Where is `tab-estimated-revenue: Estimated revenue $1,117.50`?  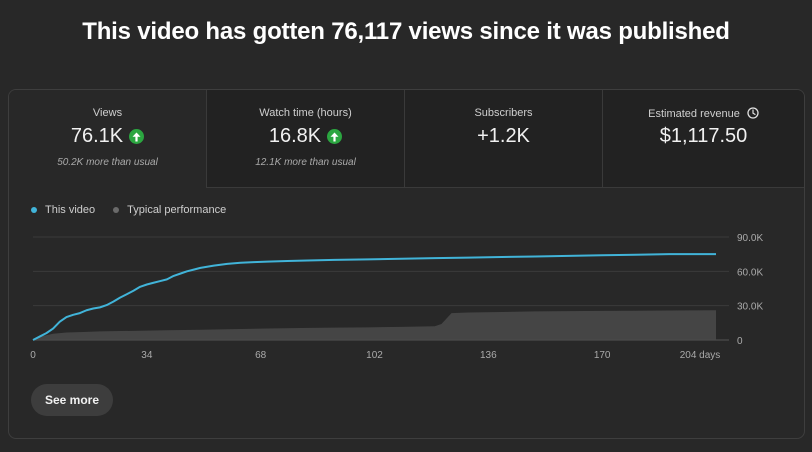 tab-estimated-revenue: Estimated revenue $1,117.50 is located at coordinates (703, 139).